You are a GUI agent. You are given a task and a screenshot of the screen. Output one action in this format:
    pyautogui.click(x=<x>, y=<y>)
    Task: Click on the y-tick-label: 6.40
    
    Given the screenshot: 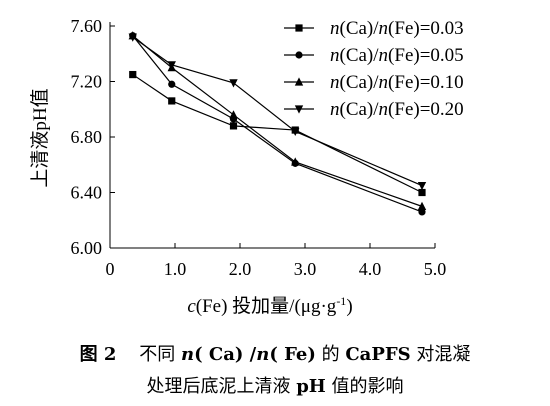 What is the action you would take?
    pyautogui.click(x=87, y=193)
    